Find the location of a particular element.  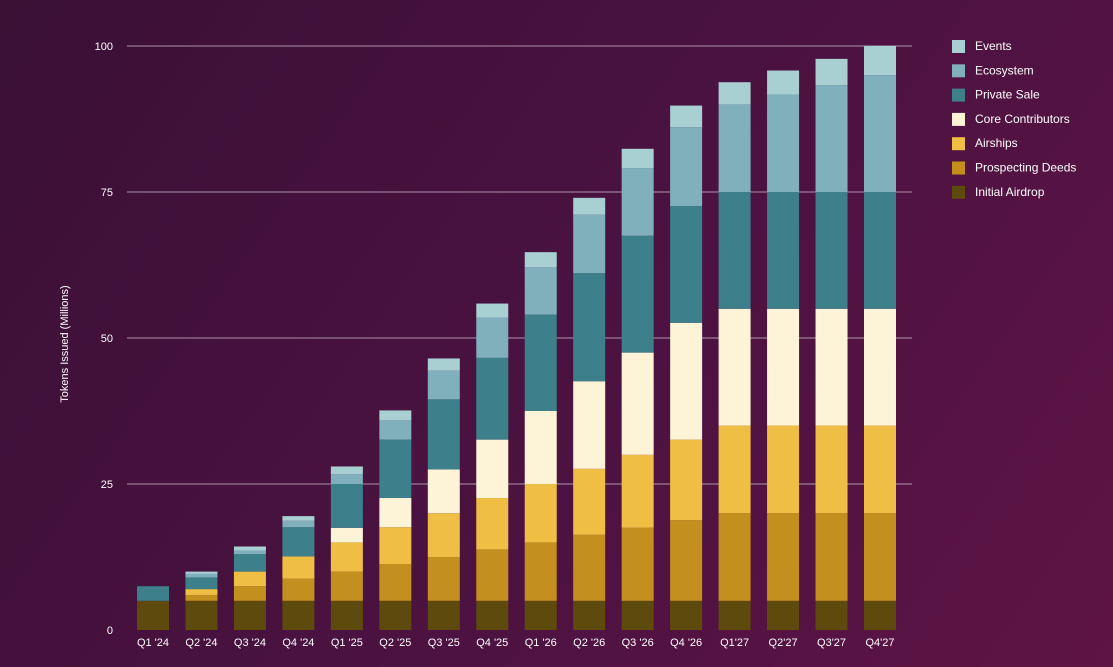

y-tick-label: 75 is located at coordinates (107, 193).